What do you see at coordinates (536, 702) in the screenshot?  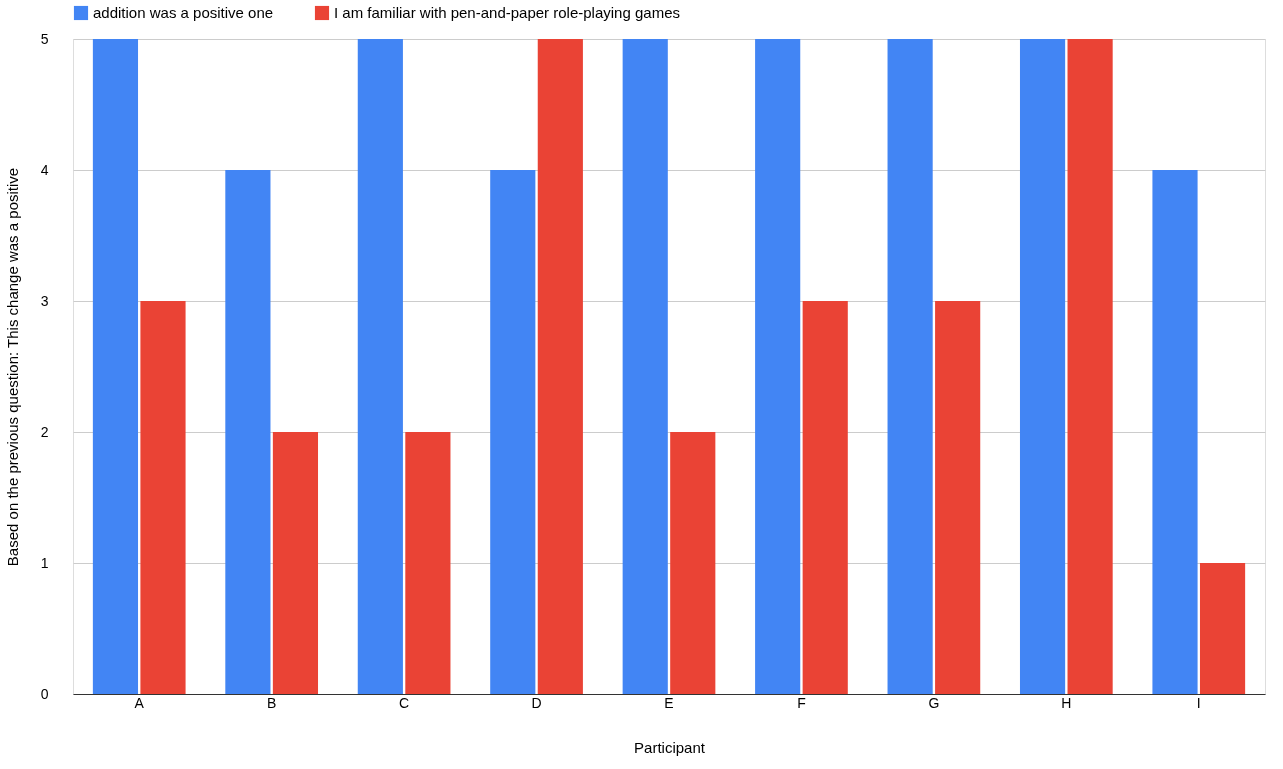 I see `x-tick-label: D` at bounding box center [536, 702].